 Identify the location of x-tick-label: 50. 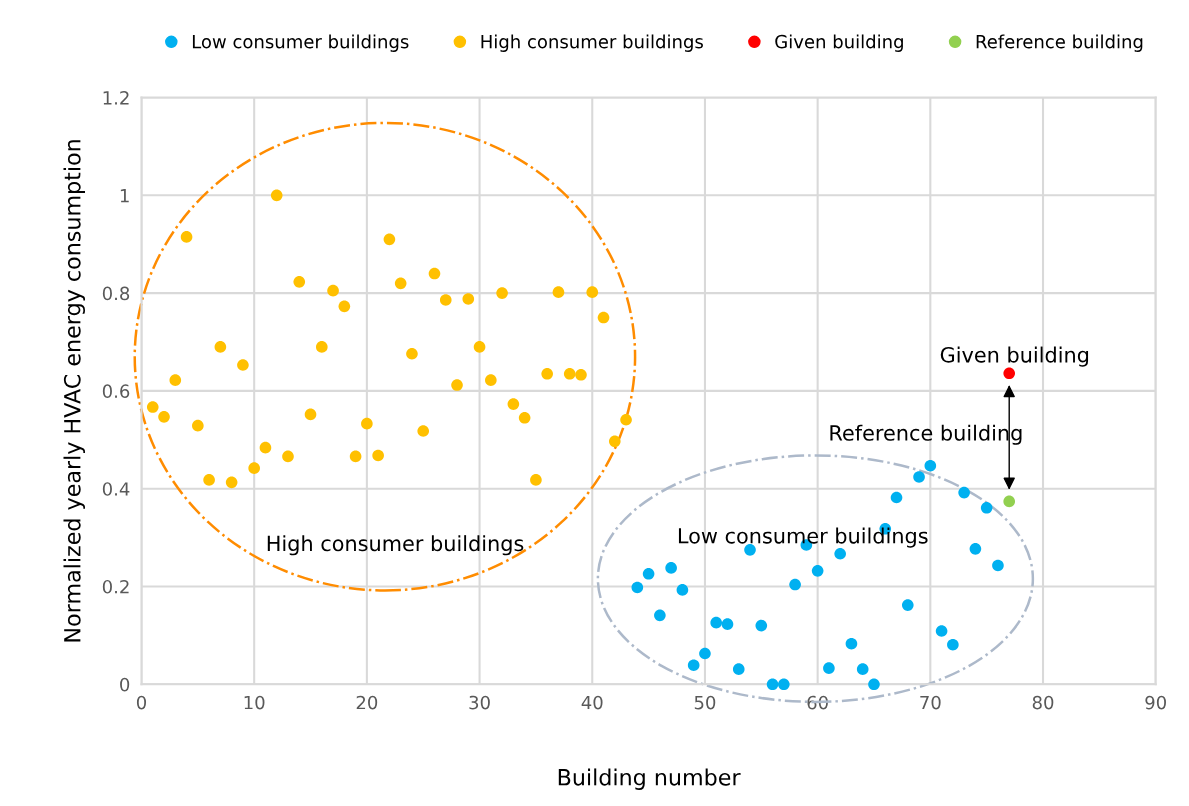
(705, 702).